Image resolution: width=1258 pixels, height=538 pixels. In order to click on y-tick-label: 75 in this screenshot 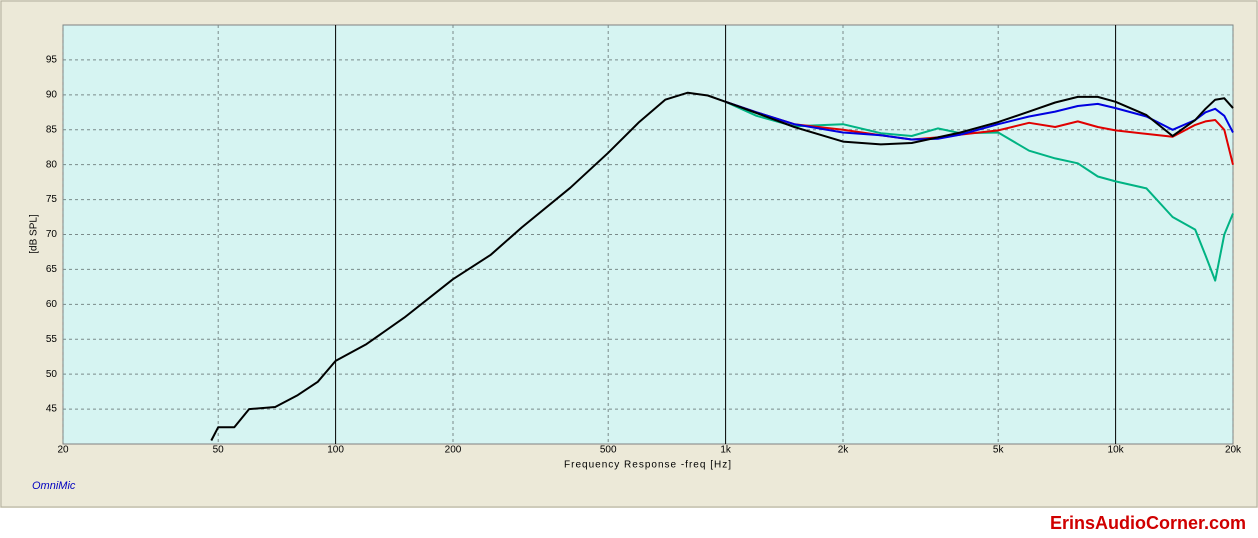, I will do `click(52, 199)`.